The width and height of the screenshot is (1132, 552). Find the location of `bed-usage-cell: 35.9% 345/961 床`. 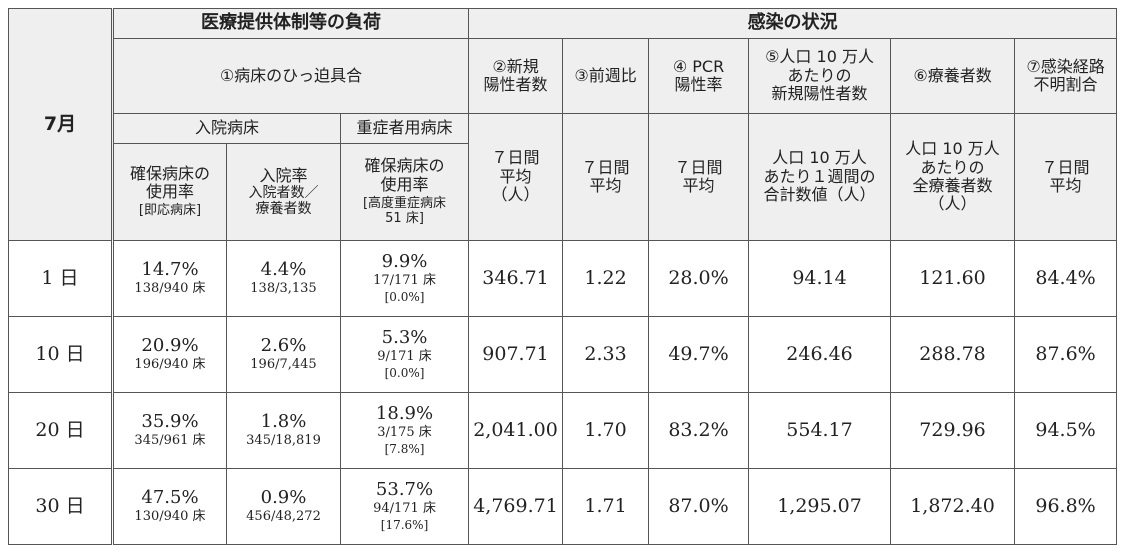

bed-usage-cell: 35.9% 345/961 床 is located at coordinates (169, 430).